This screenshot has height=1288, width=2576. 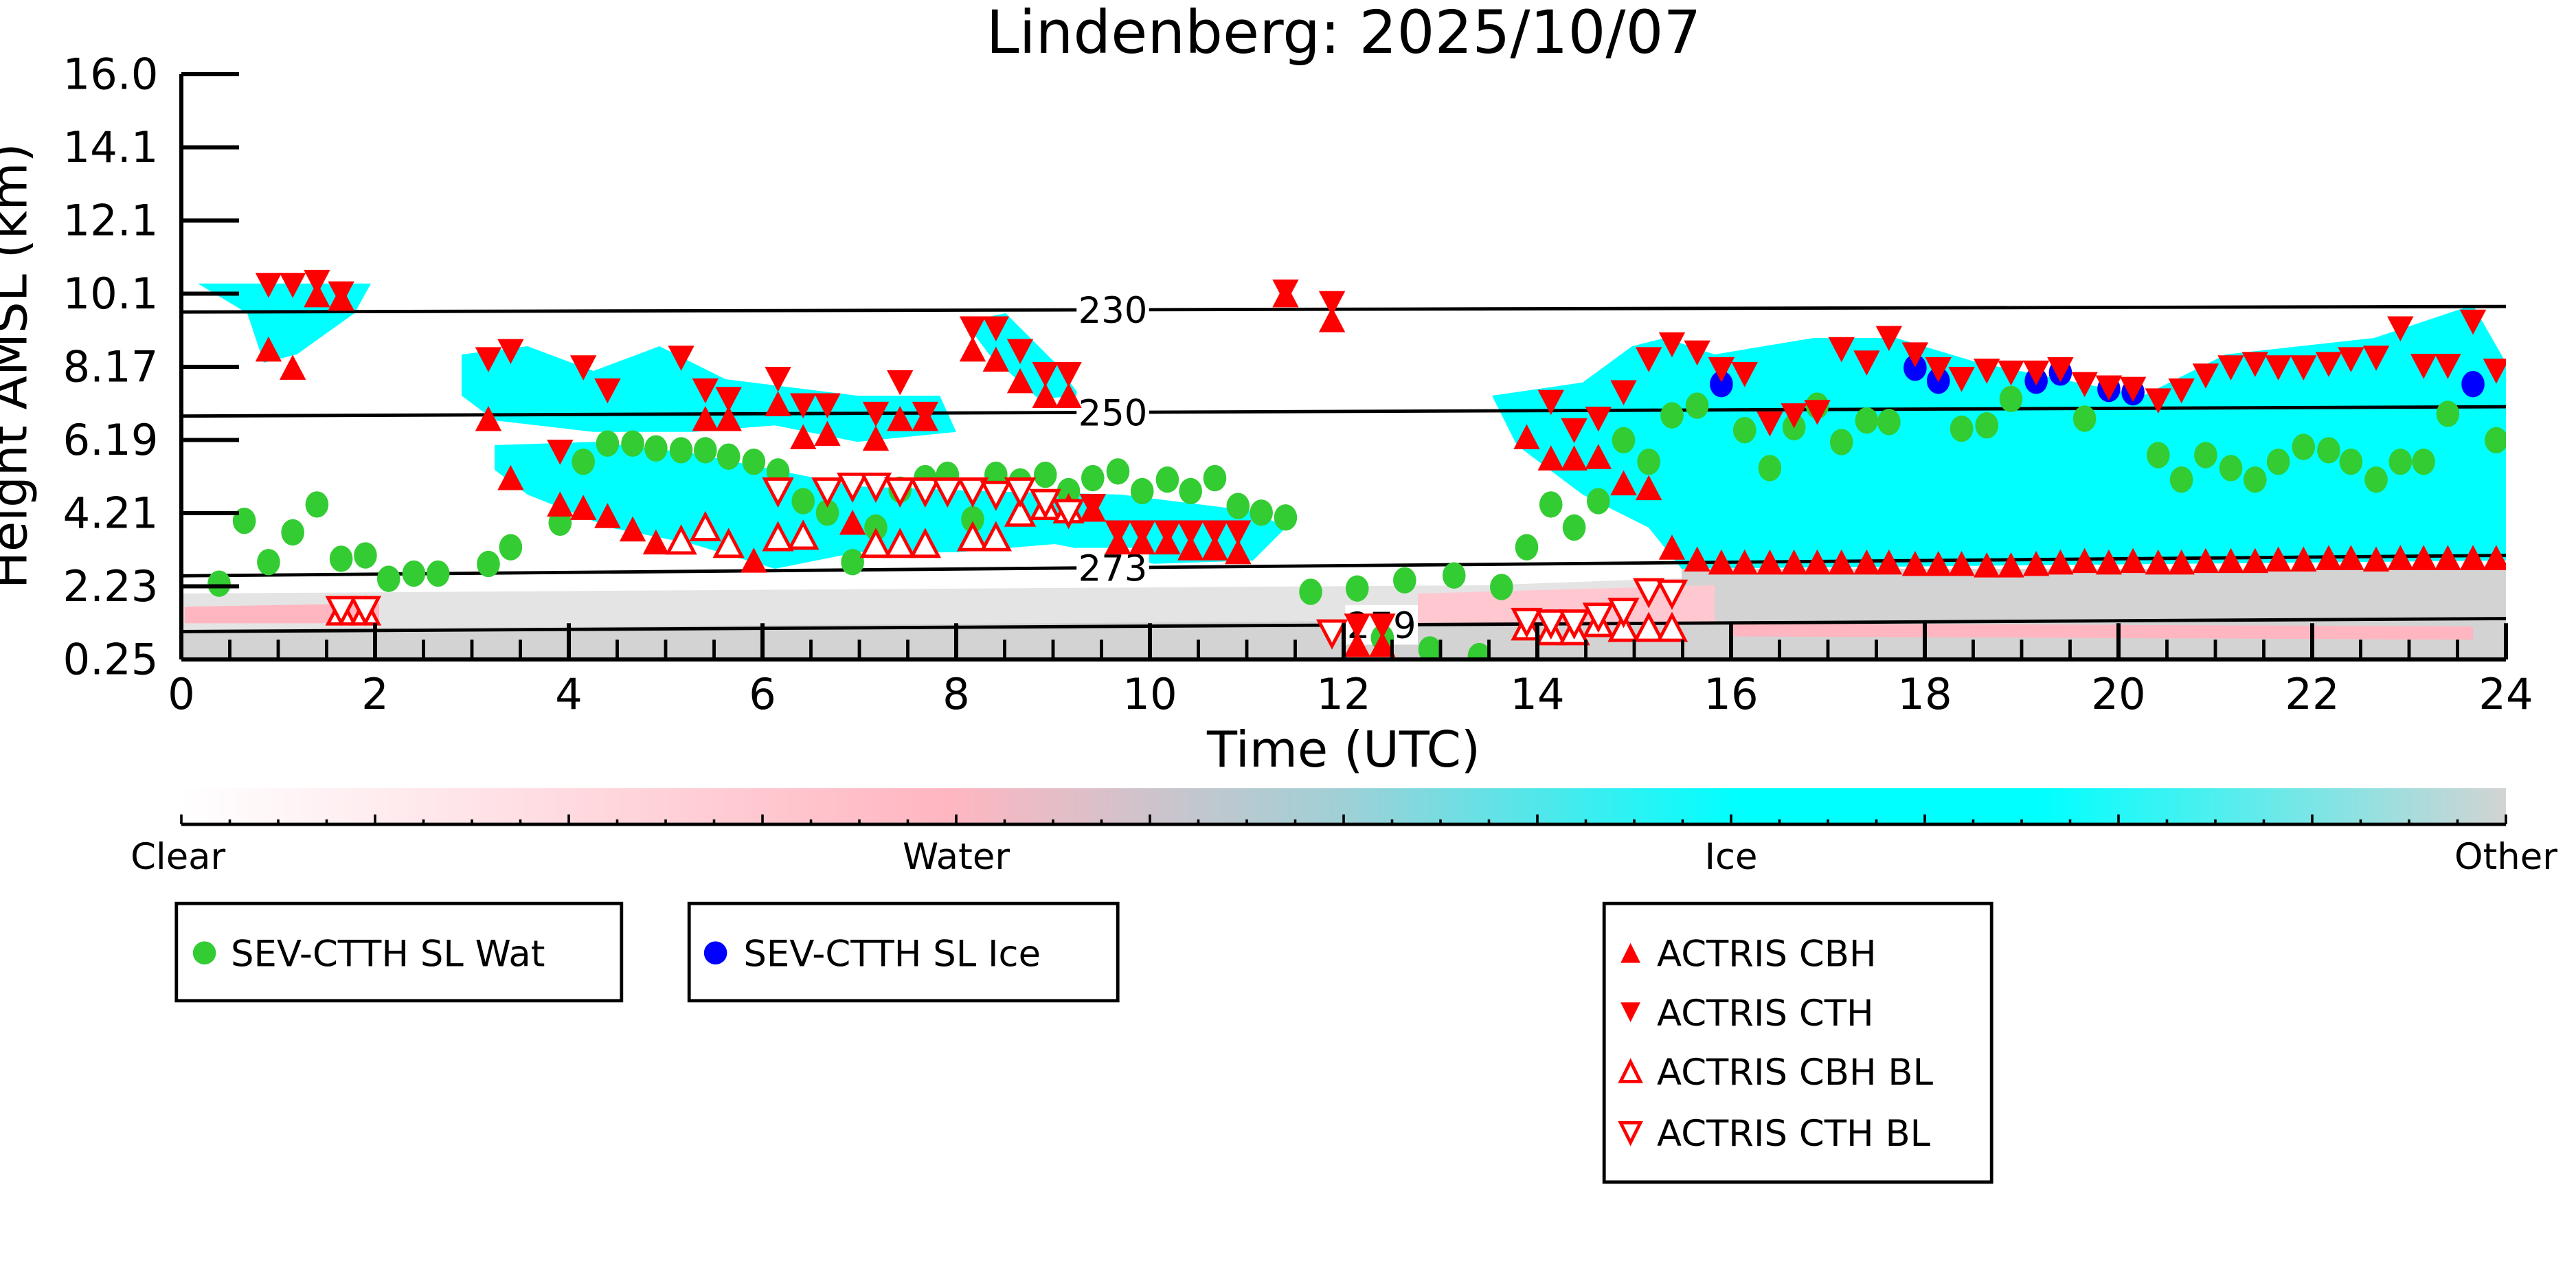 I want to click on legend-sev-ice: SEV-CTTH SL Ice, so click(x=903, y=952).